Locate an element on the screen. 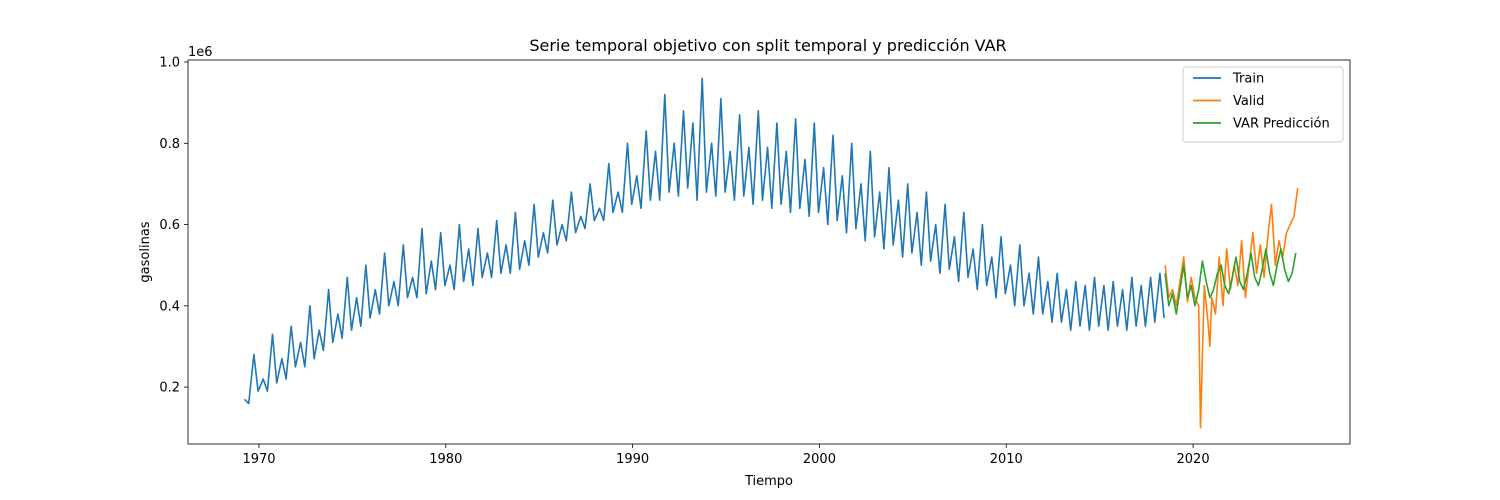 The width and height of the screenshot is (1500, 500). y-offset-label: 1e6 is located at coordinates (200, 52).